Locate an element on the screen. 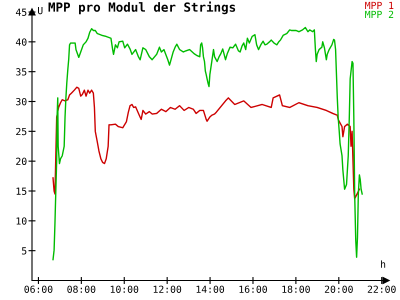 The image size is (400, 300). x-tick-label: 06:00 is located at coordinates (38, 289).